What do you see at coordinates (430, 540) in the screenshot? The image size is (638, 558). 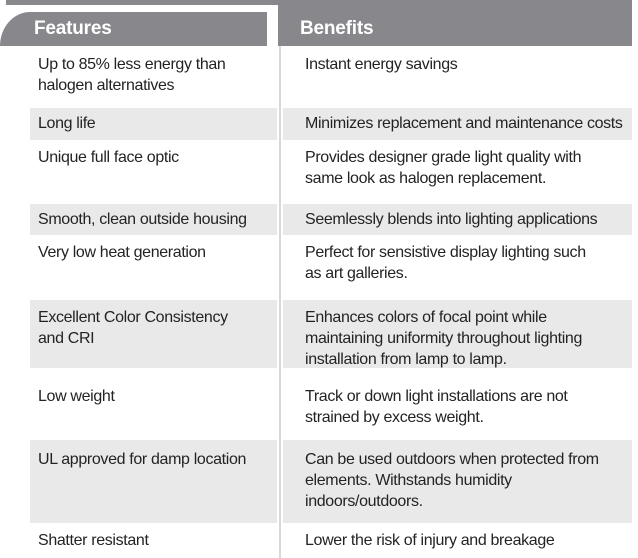 I see `benefit-text-line: Lower the risk of injury and breakage` at bounding box center [430, 540].